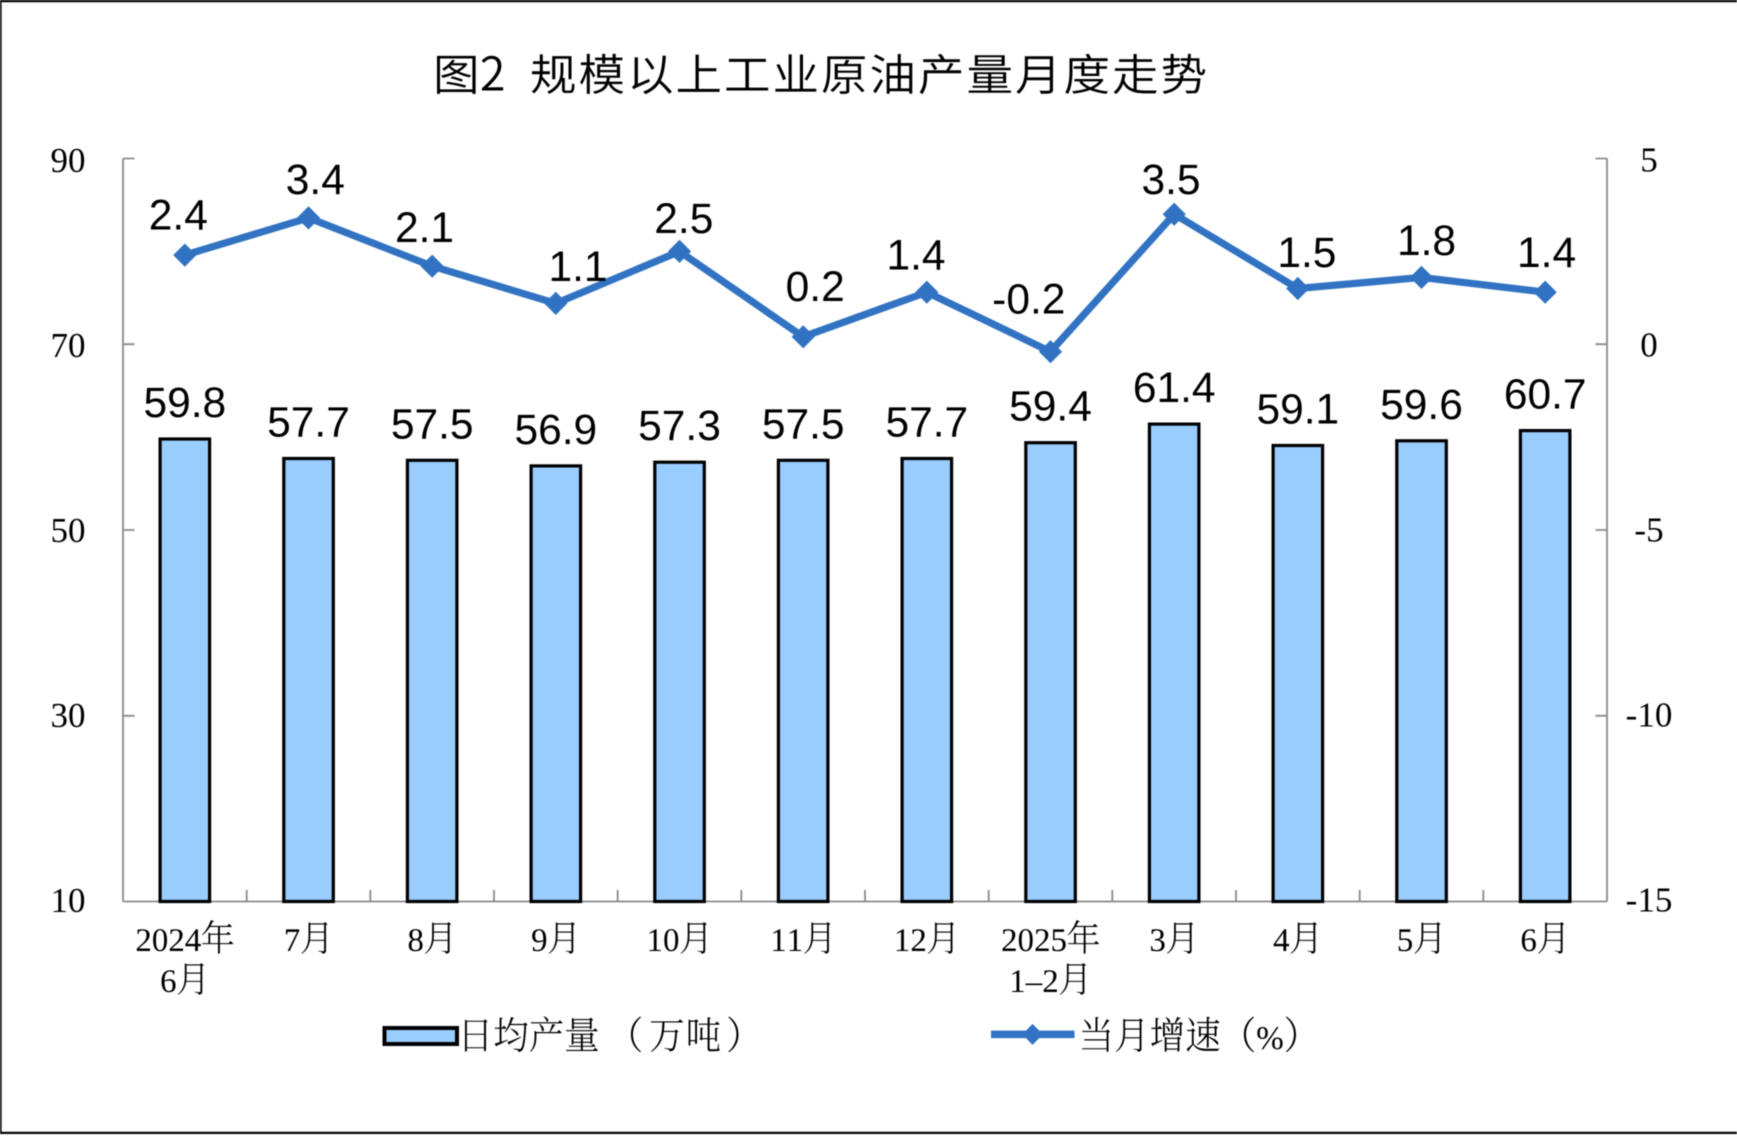 The image size is (1737, 1139). I want to click on svg-text: 3.5, so click(1170, 180).